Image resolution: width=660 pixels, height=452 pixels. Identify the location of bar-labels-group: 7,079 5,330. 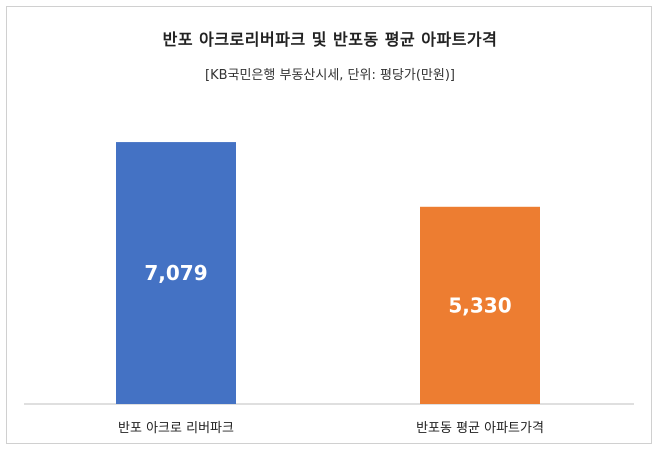
(327, 289).